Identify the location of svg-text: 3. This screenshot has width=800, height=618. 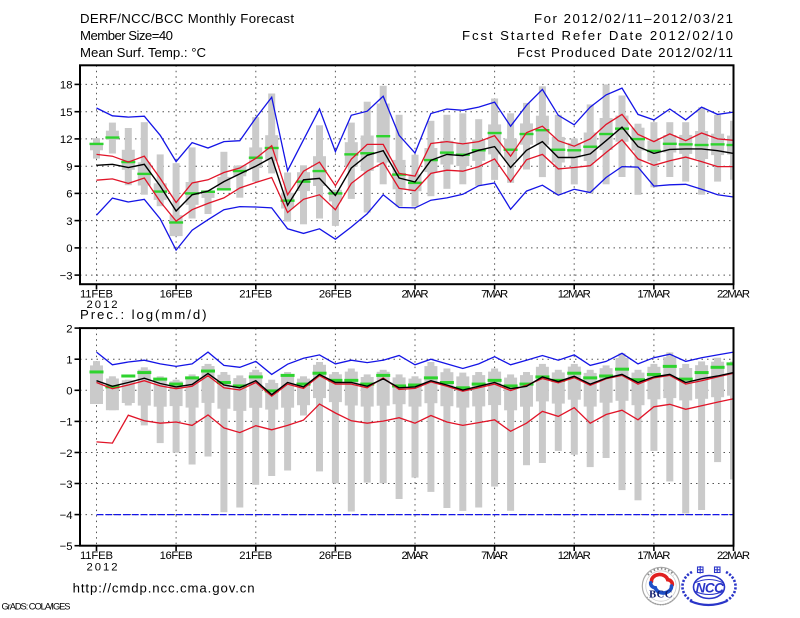
(69, 222).